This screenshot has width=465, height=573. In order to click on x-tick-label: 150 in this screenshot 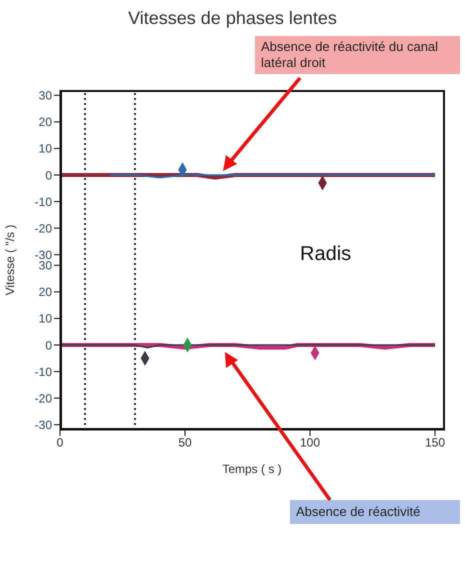, I will do `click(435, 443)`.